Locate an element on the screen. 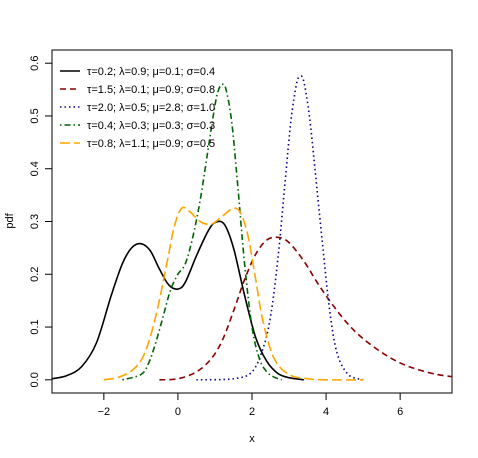 The image size is (478, 458). y-tick-label: 0.0 is located at coordinates (35, 379).